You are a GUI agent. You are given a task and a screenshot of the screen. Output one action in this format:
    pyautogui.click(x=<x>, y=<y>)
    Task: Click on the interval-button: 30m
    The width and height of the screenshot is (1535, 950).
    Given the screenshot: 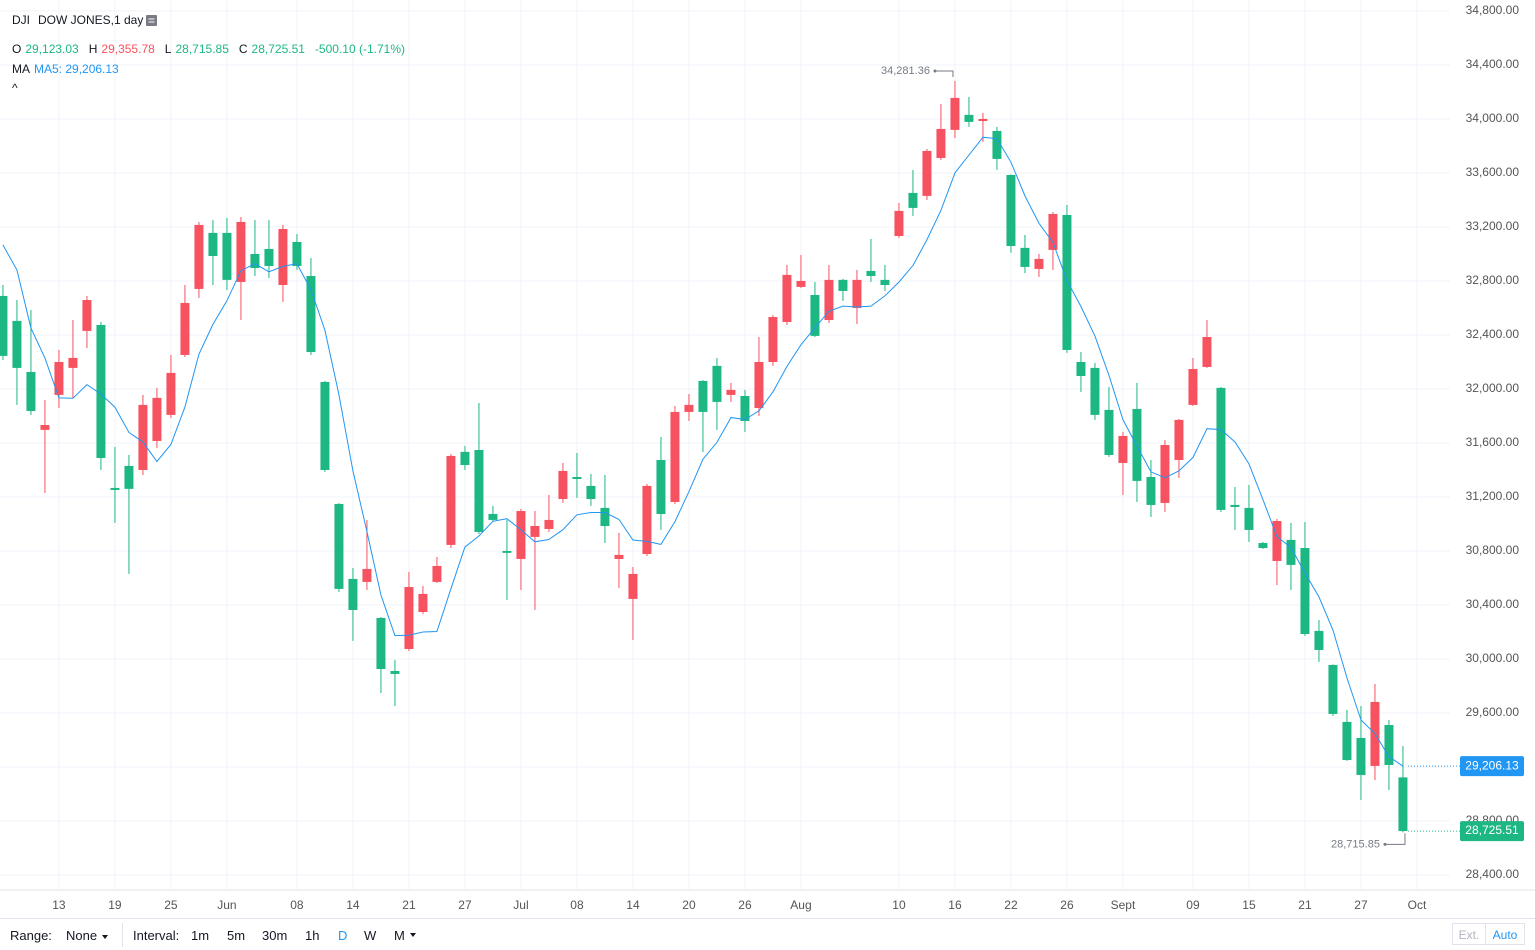 What is the action you would take?
    pyautogui.click(x=275, y=935)
    